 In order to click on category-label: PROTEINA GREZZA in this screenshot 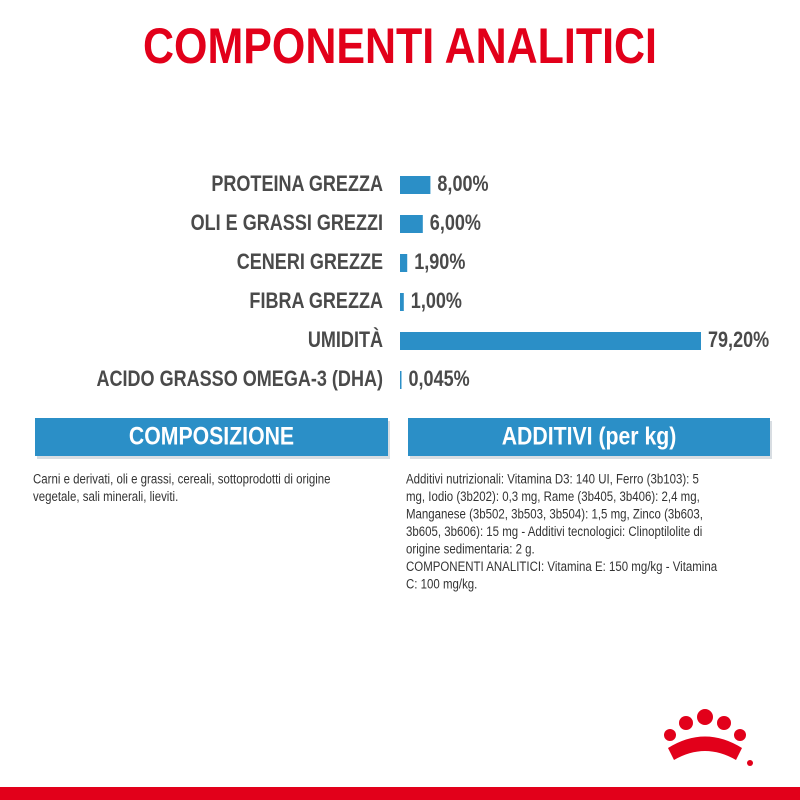, I will do `click(297, 184)`.